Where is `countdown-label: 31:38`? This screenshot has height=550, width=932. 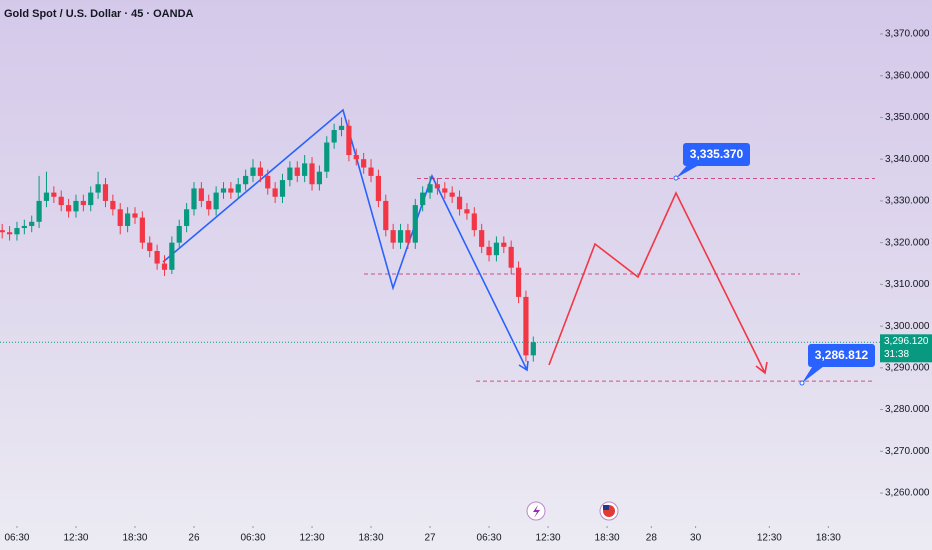
countdown-label: 31:38 is located at coordinates (896, 354).